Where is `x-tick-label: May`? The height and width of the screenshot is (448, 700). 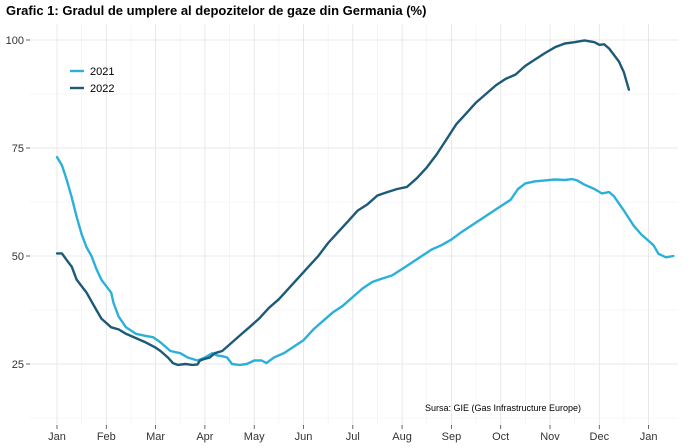 x-tick-label: May is located at coordinates (254, 437).